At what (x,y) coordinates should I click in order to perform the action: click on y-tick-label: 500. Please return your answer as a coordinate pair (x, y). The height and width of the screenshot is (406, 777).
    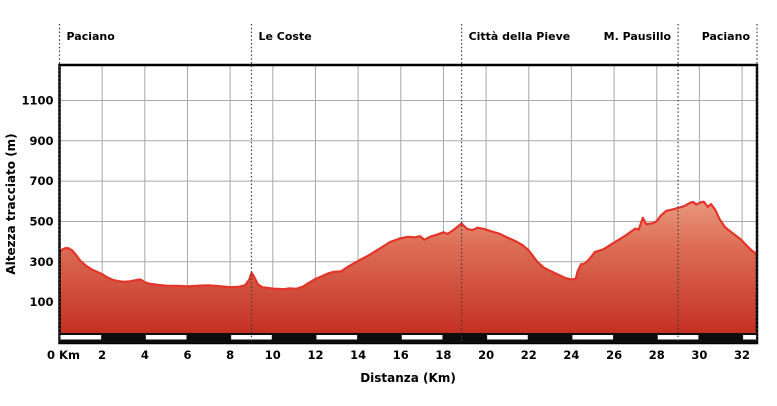
    Looking at the image, I should click on (41, 221).